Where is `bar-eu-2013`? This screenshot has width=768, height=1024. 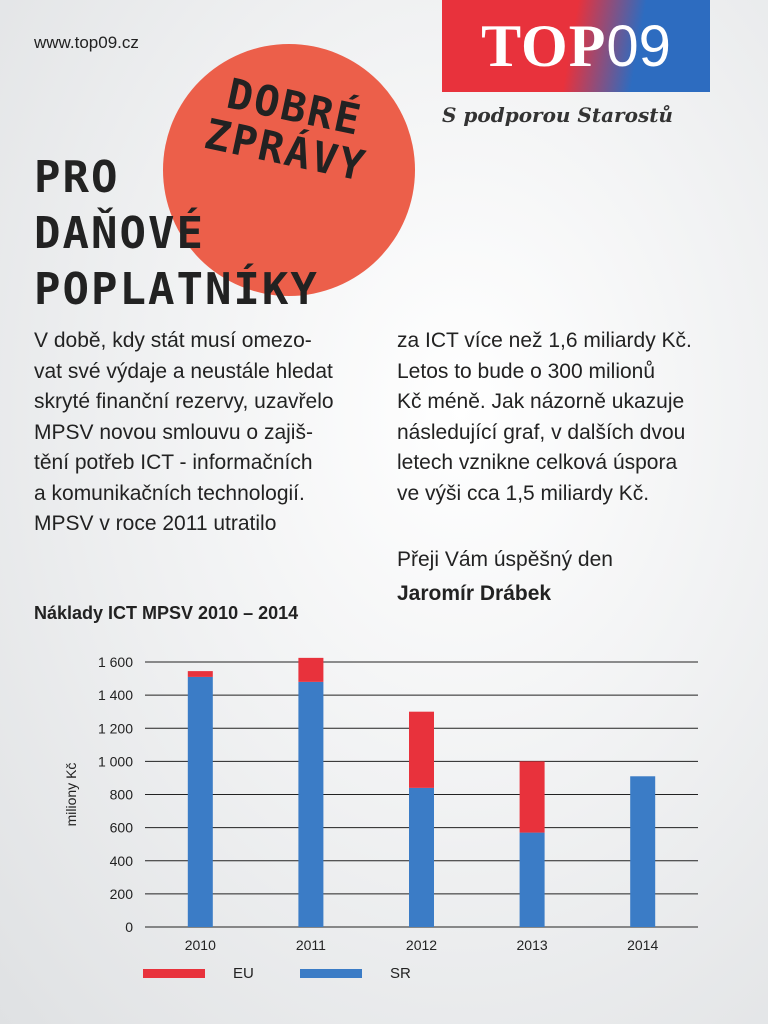 bar-eu-2013 is located at coordinates (532, 797).